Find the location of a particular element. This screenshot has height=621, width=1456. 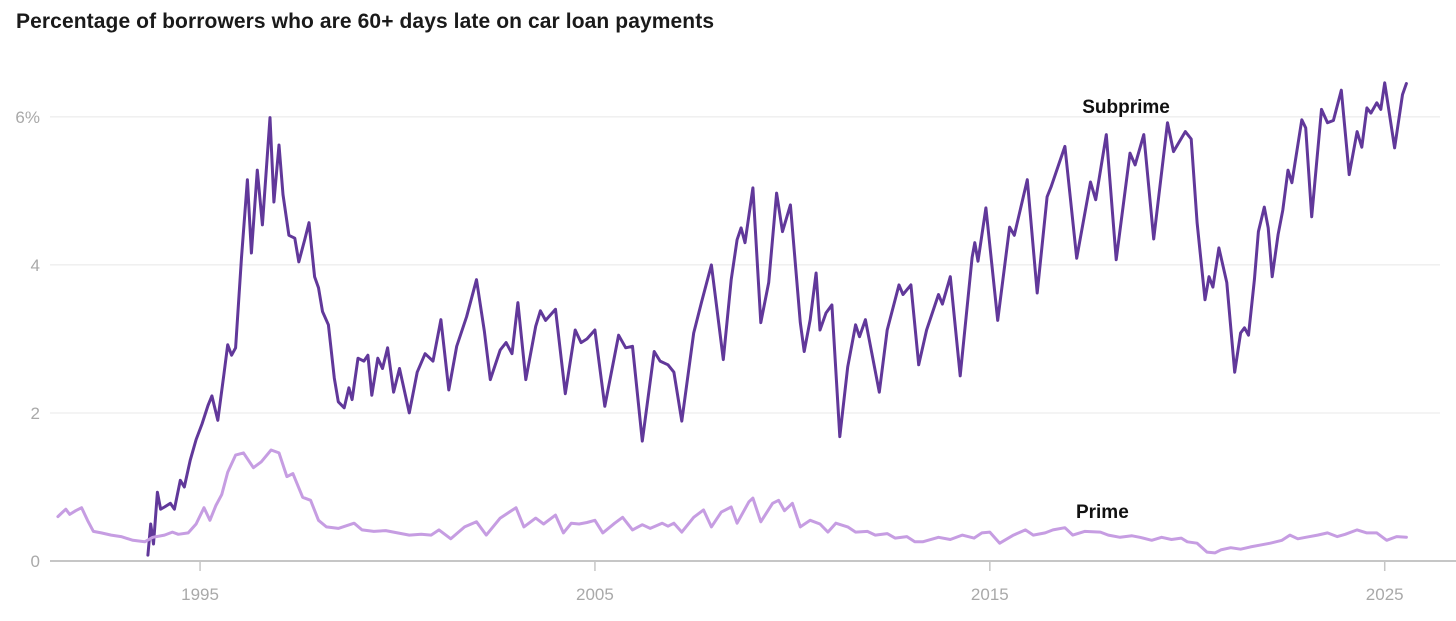

x-tick-label: 2015 is located at coordinates (990, 594).